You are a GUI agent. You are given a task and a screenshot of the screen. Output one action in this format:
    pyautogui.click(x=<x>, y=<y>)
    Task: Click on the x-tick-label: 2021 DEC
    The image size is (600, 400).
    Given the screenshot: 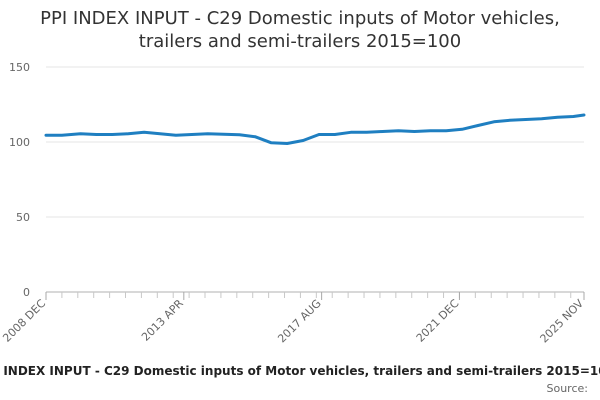 What is the action you would take?
    pyautogui.click(x=438, y=321)
    